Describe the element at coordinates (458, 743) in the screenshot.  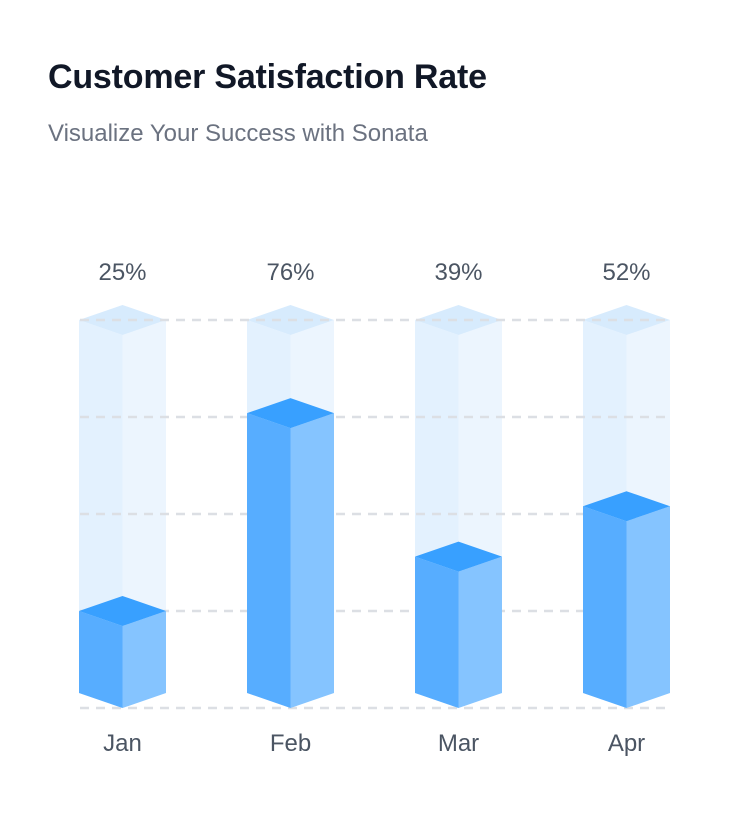
I see `x-tick-label: Mar` at that location.